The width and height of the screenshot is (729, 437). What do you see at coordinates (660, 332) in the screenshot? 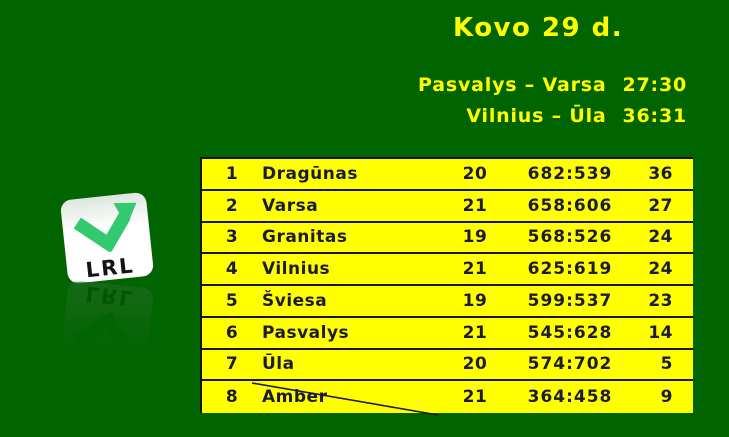
I see `points-cell: 14` at bounding box center [660, 332].